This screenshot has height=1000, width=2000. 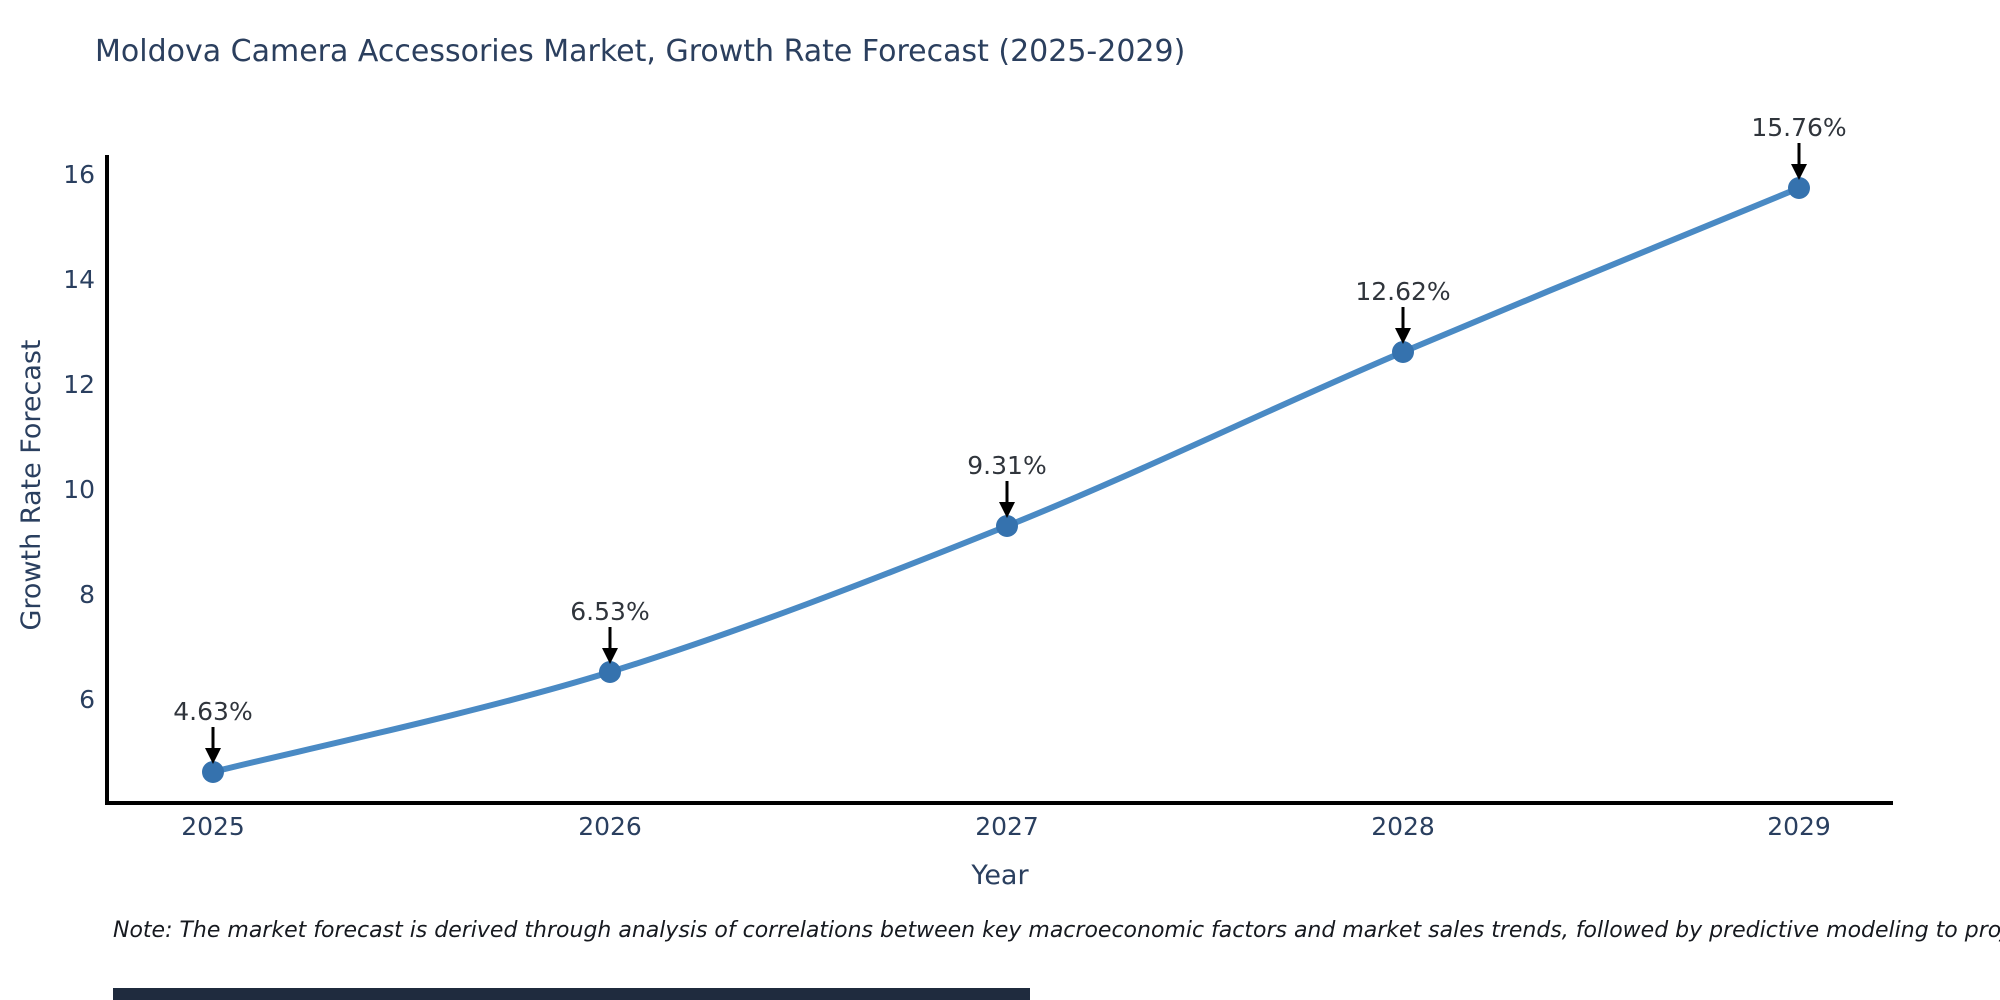 I want to click on x-axis-title: Year, so click(x=1000, y=875).